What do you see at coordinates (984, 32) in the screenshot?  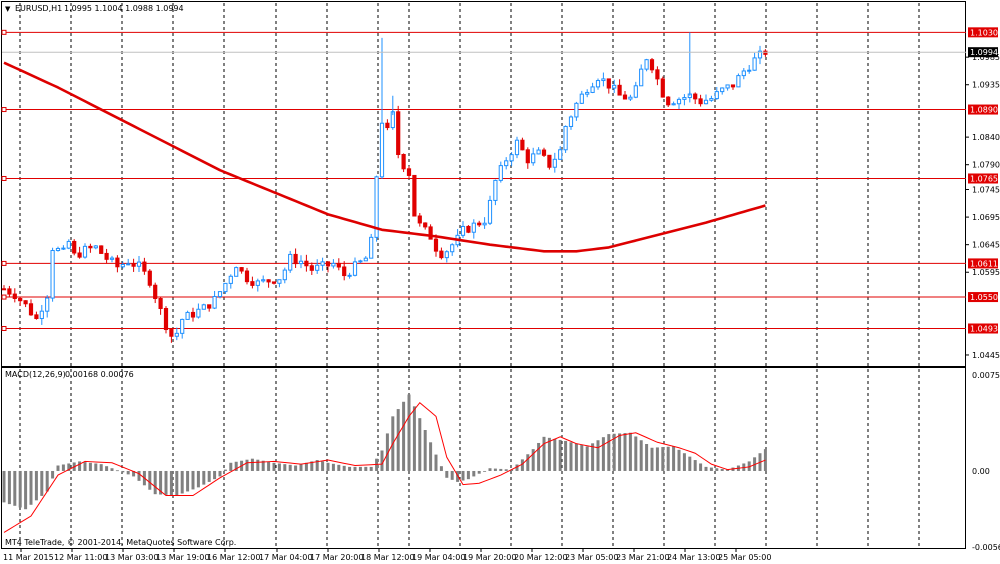 I see `level-label-0: 1.1030` at bounding box center [984, 32].